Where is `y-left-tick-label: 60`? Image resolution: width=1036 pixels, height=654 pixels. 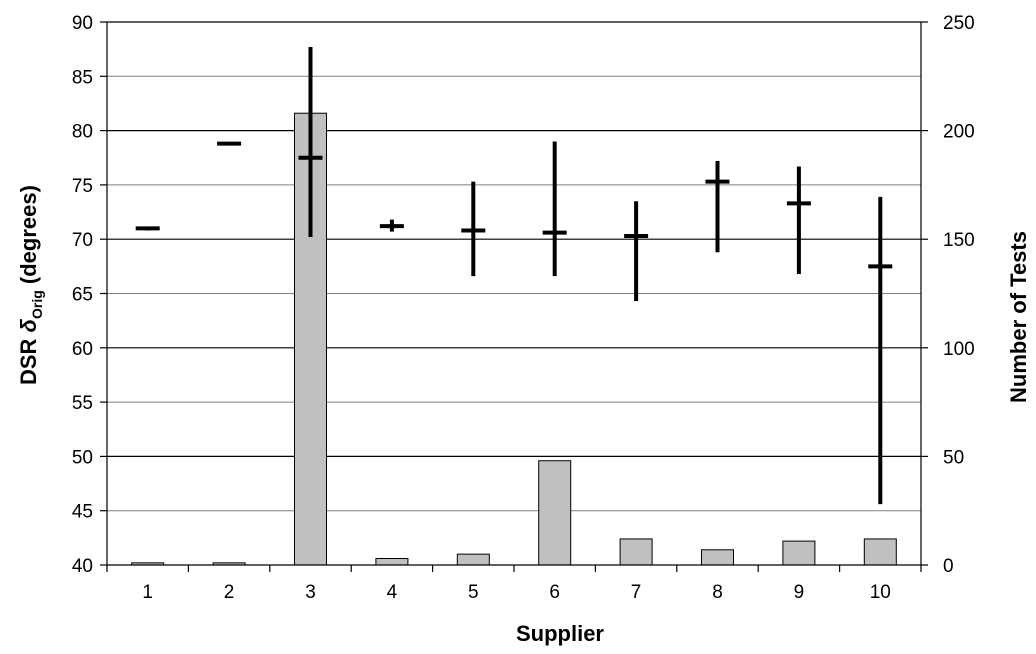
y-left-tick-label: 60 is located at coordinates (82, 349).